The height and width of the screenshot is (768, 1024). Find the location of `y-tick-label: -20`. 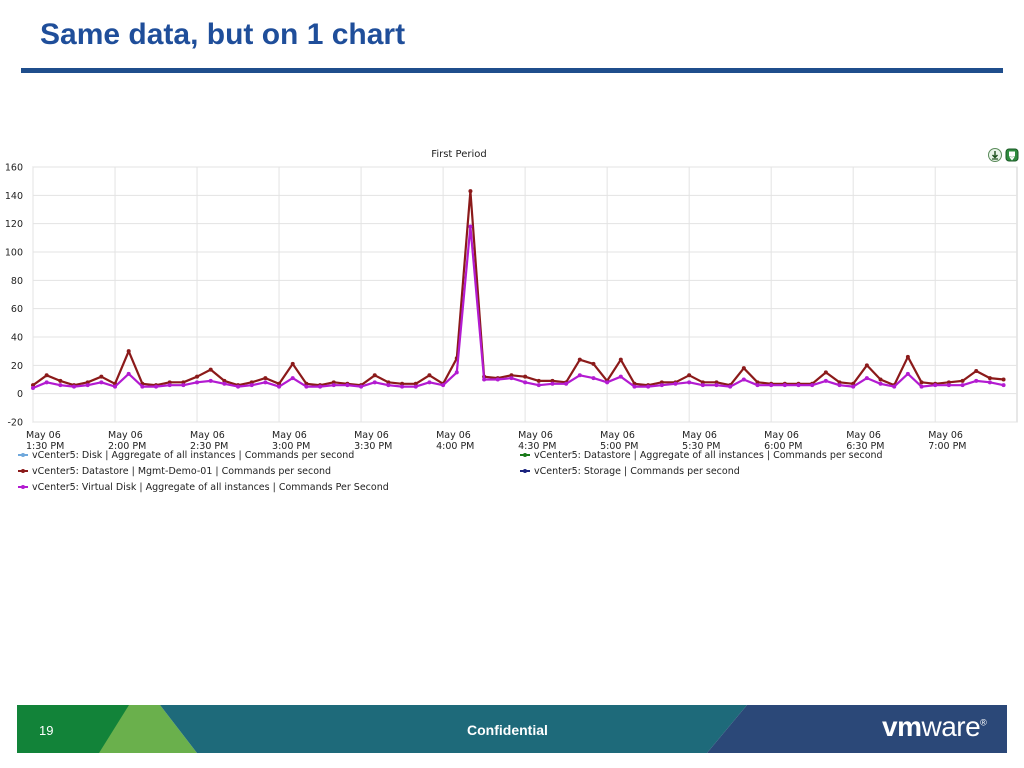

y-tick-label: -20 is located at coordinates (15, 423).